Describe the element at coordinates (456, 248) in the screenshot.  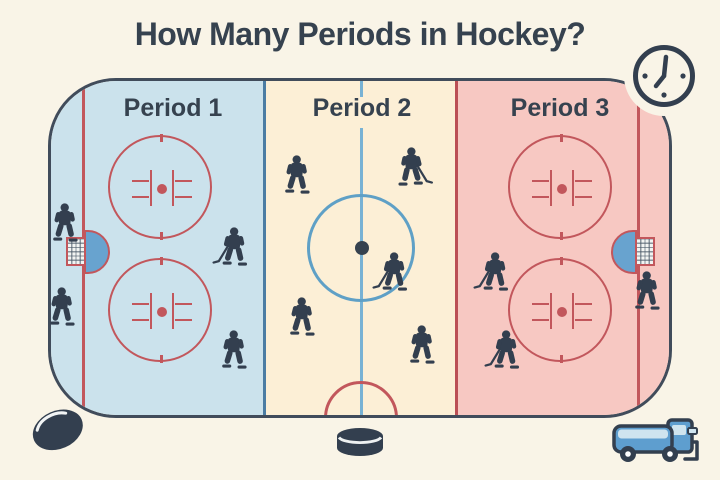
I see `red-zone-line` at that location.